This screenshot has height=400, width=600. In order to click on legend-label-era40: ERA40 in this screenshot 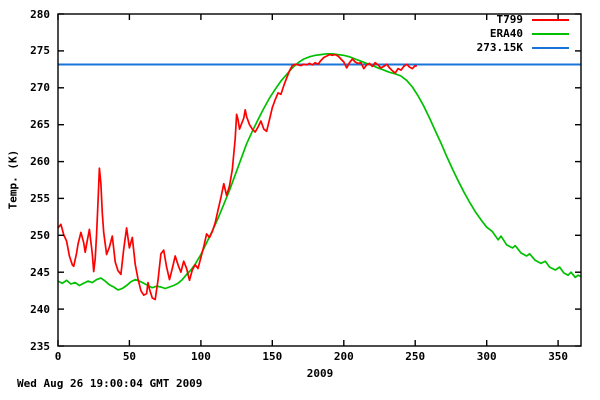, I will do `click(506, 33)`.